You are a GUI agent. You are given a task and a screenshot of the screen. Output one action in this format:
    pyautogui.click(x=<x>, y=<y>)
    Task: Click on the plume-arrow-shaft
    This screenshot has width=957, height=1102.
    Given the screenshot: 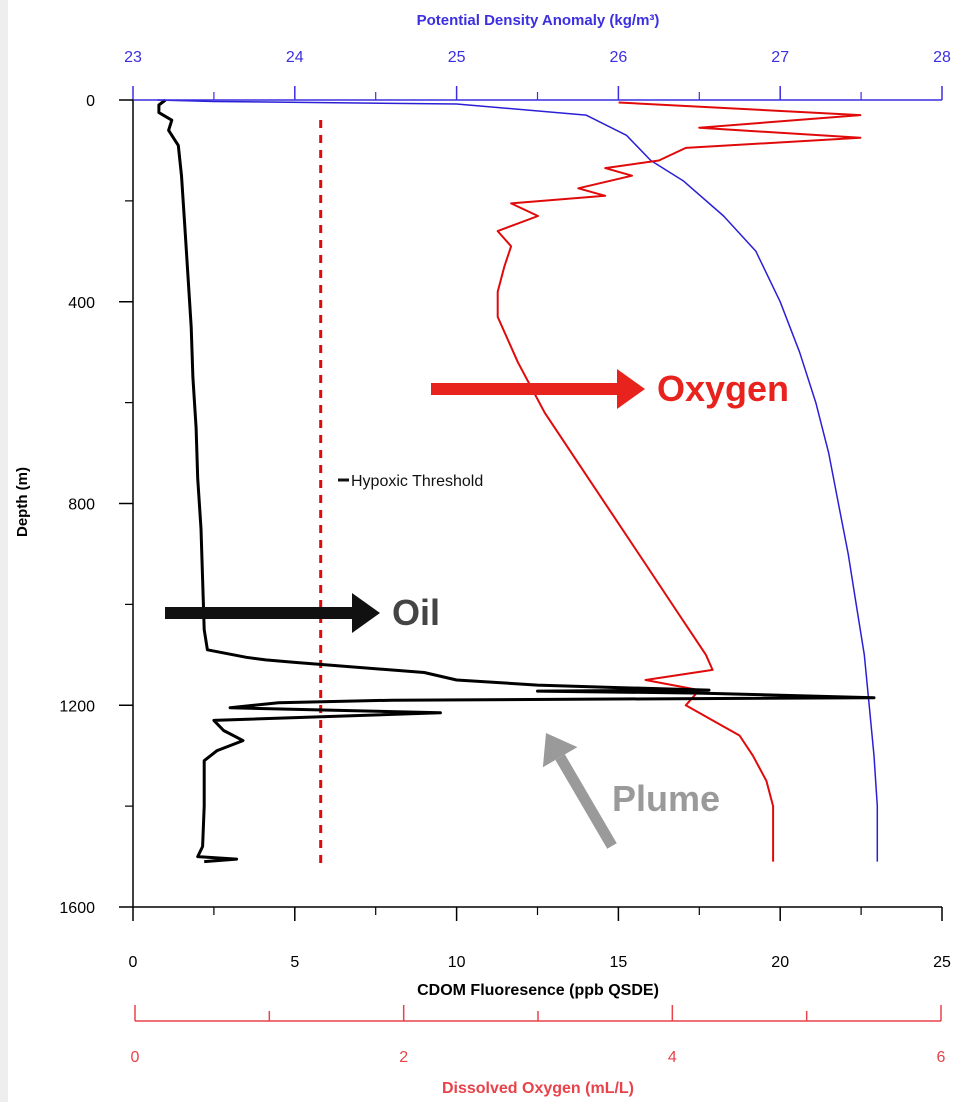 What is the action you would take?
    pyautogui.click(x=586, y=801)
    